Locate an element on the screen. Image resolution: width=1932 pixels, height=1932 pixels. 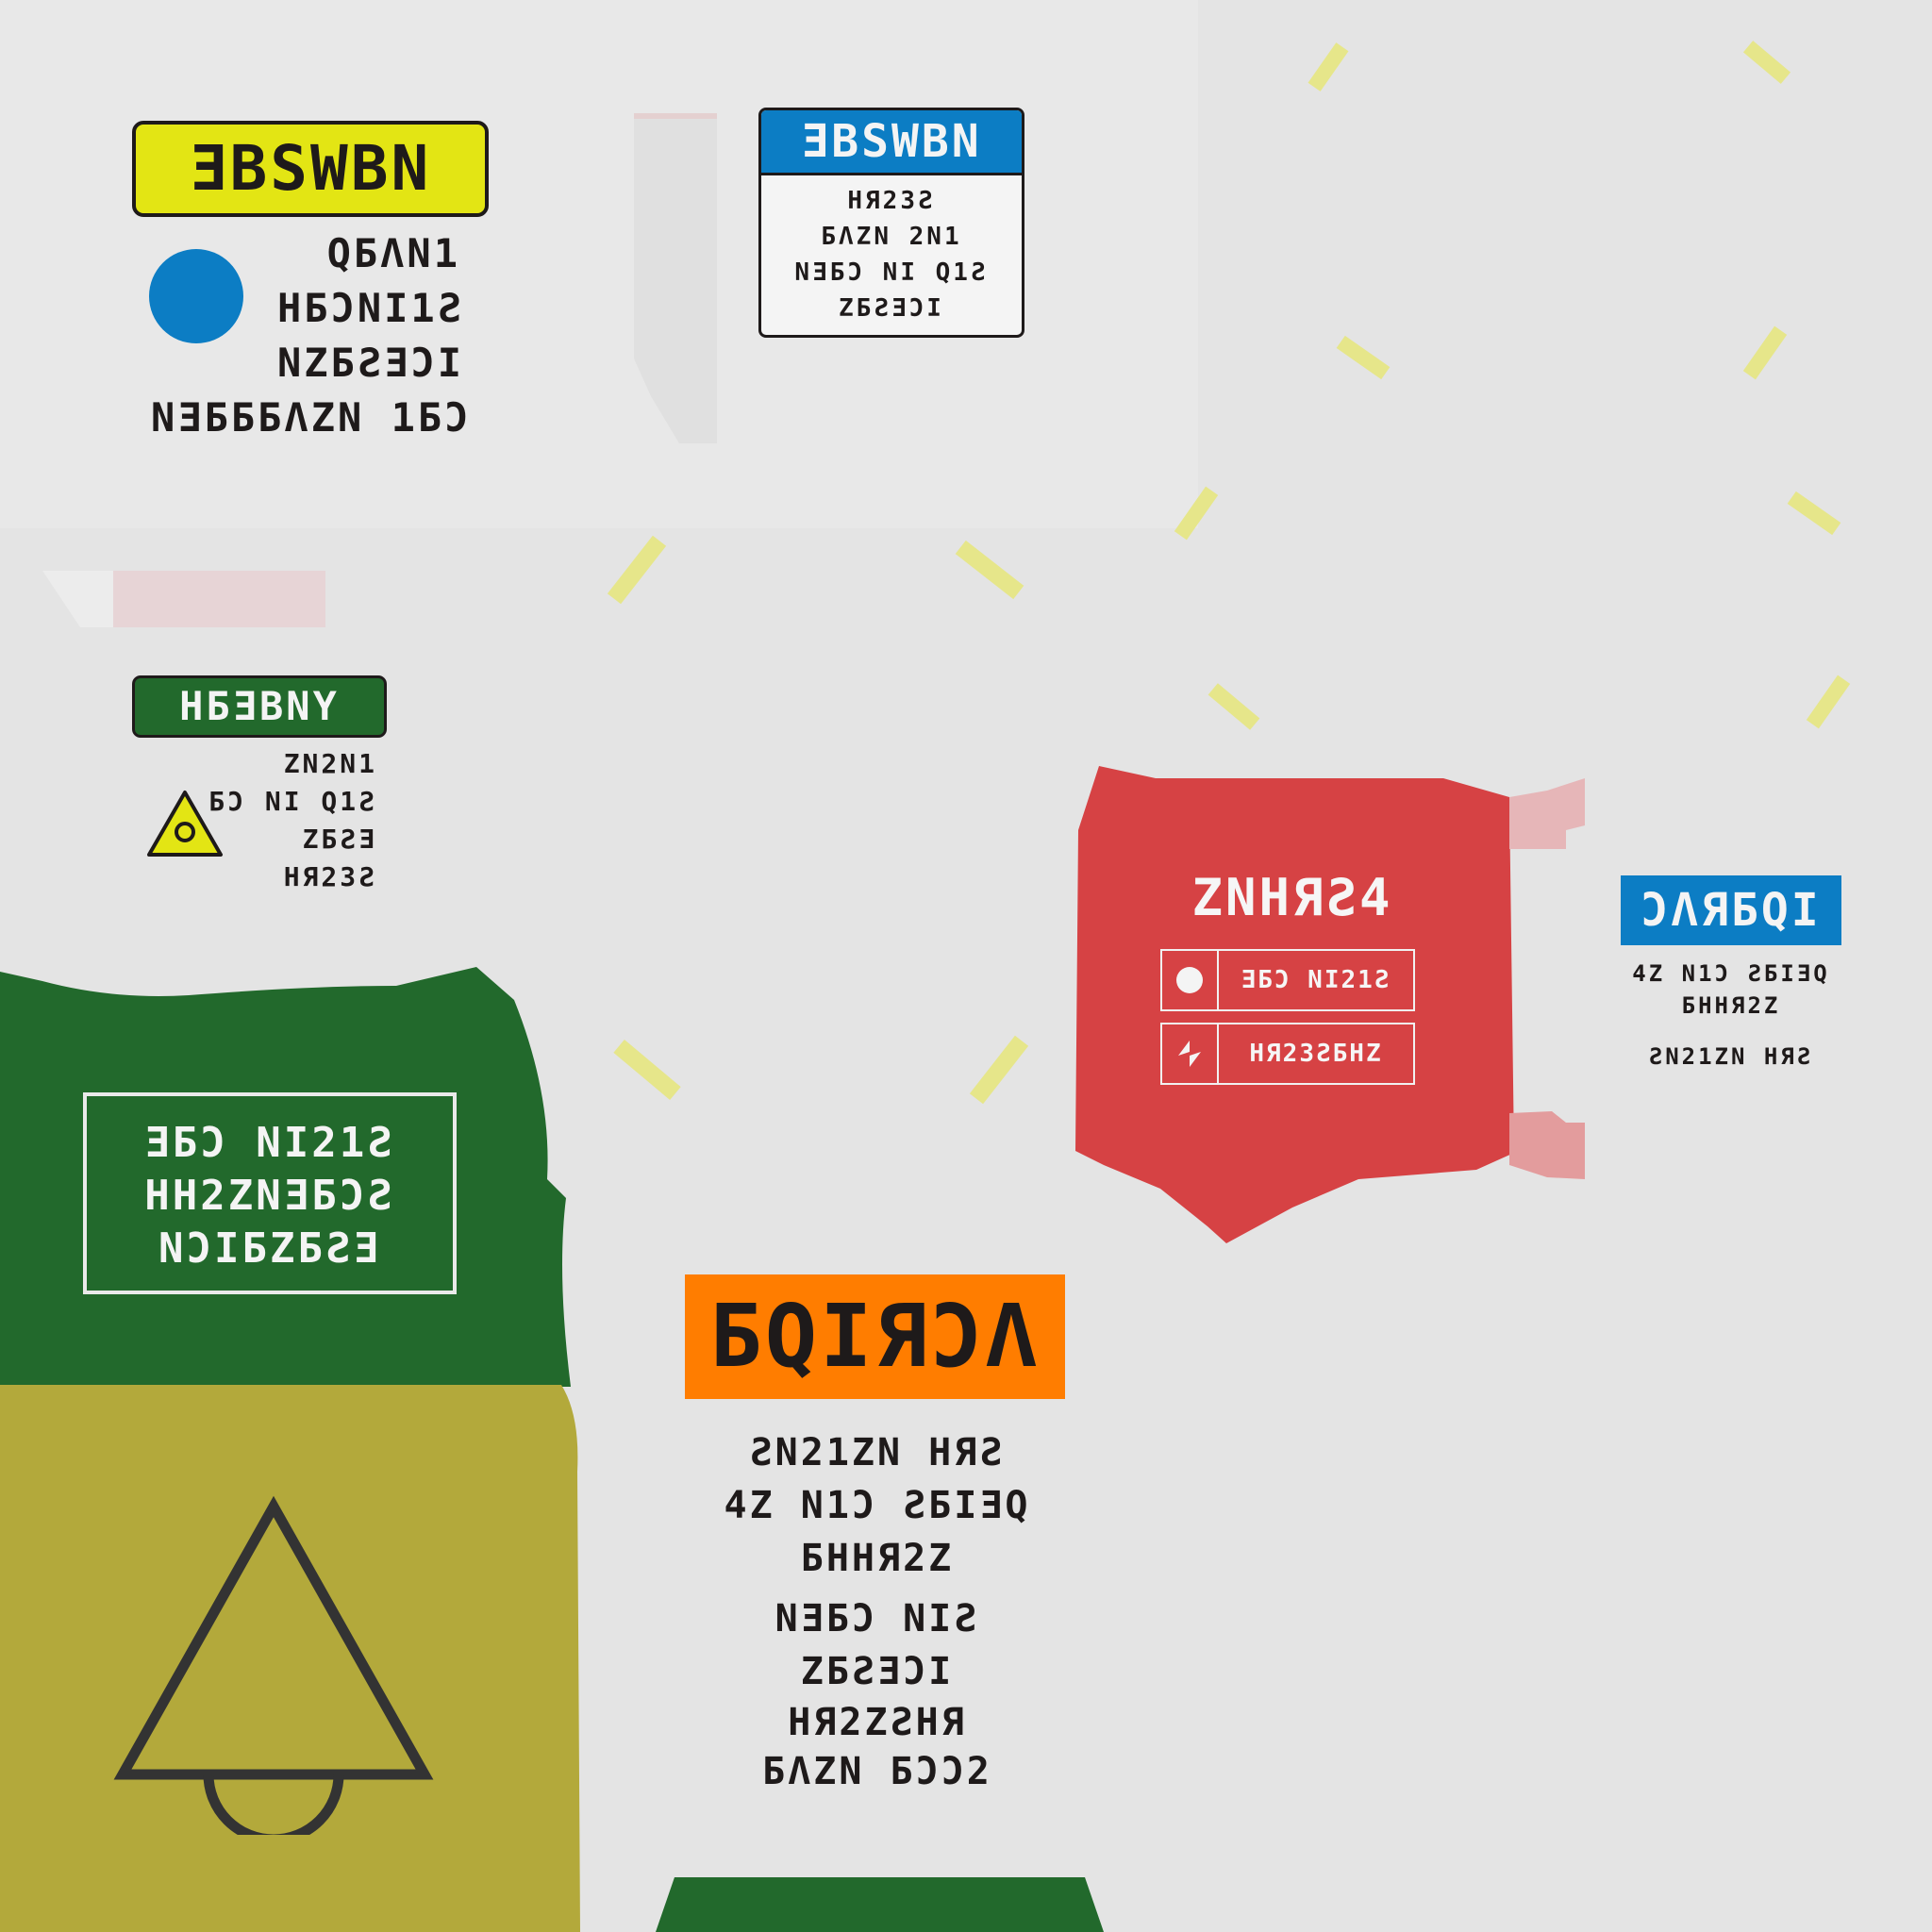
label-blue-small: ƆΛЯБQΙ is located at coordinates (1731, 910).